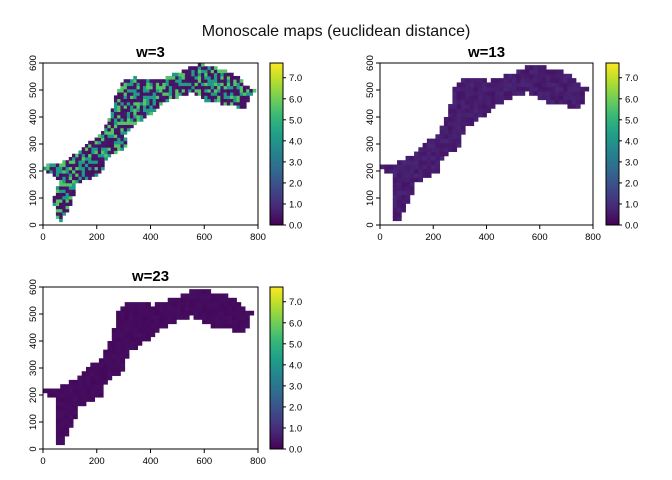 Image resolution: width=672 pixels, height=480 pixels. I want to click on legend-tick-label: 4.0, so click(295, 365).